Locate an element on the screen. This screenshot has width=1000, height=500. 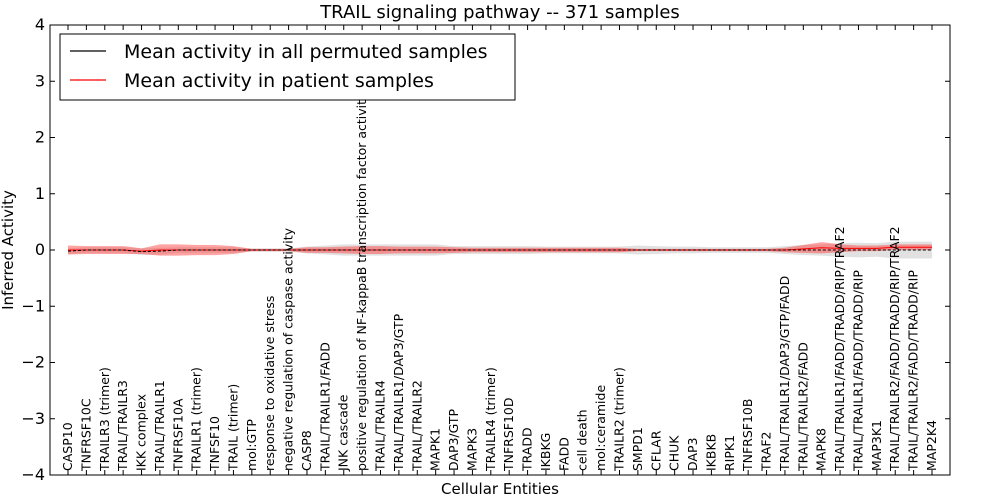
series-lines is located at coordinates (499, 249).